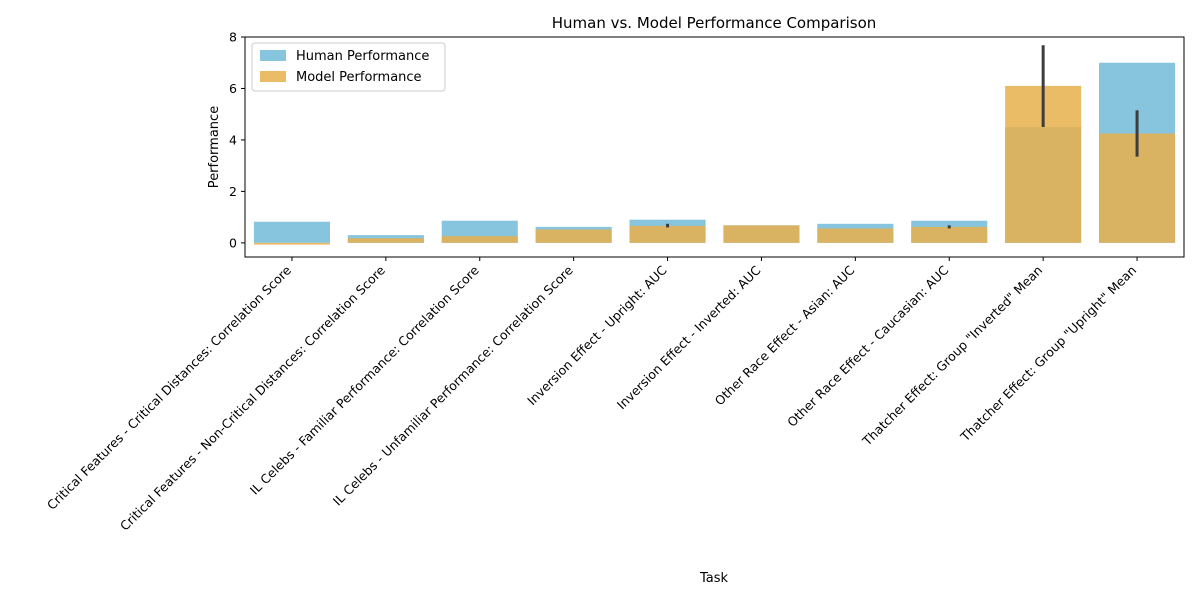  Describe the element at coordinates (359, 77) in the screenshot. I see `legend-label-model: Model Performance` at that location.